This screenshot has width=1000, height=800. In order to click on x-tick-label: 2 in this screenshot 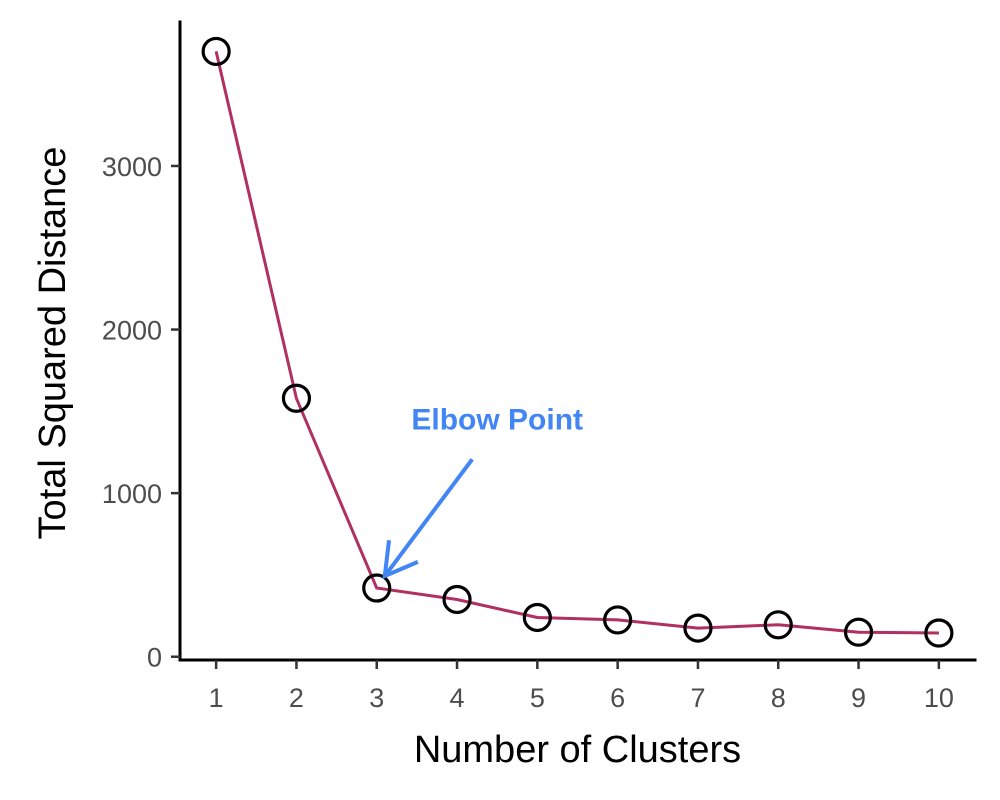, I will do `click(296, 698)`.